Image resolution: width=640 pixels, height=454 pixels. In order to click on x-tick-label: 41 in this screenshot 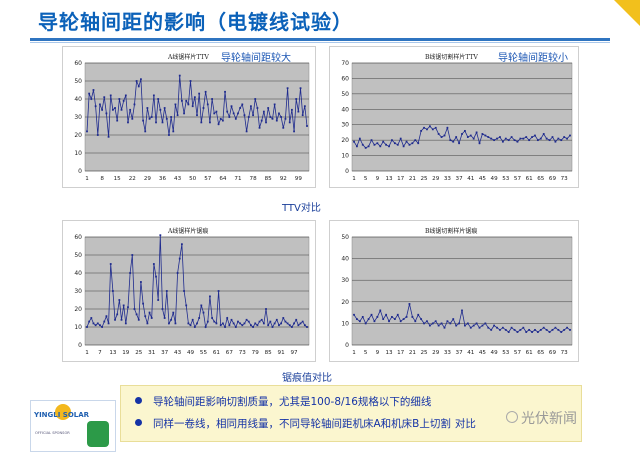, I will do `click(471, 179)`.